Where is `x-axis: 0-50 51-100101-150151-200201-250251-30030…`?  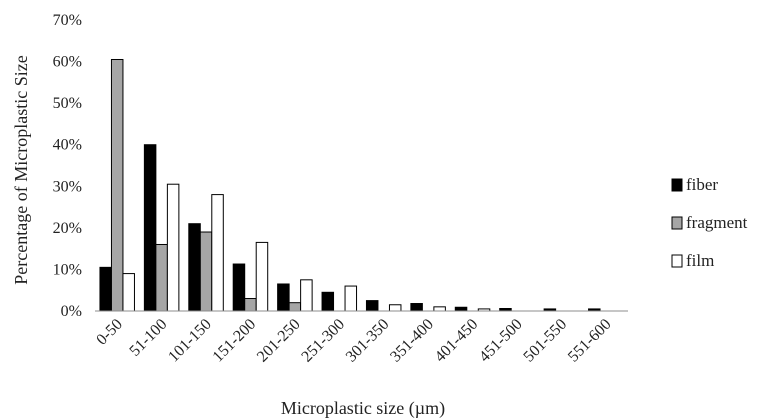 x-axis: 0-50 51-100101-150151-200201-250251-30030… is located at coordinates (360, 338).